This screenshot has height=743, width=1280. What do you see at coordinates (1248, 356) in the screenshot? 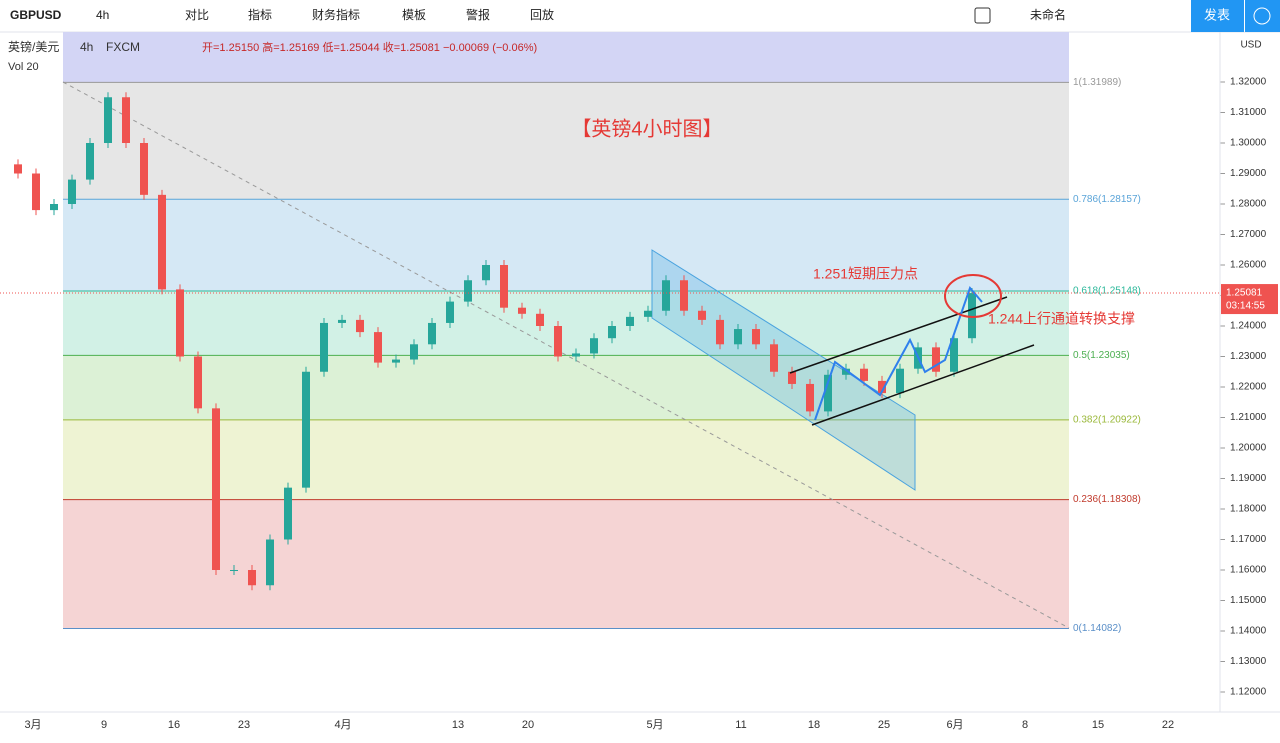
I see `price-tick-label: 1.23000` at bounding box center [1248, 356].